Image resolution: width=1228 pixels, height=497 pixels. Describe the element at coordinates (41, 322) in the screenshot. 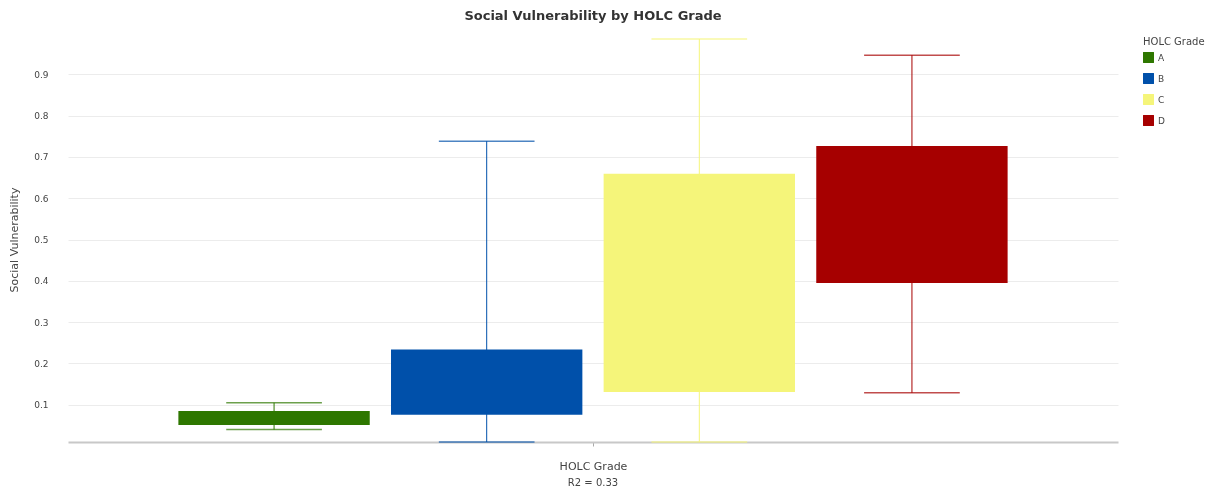

I see `y-tick-label: 0.3` at that location.